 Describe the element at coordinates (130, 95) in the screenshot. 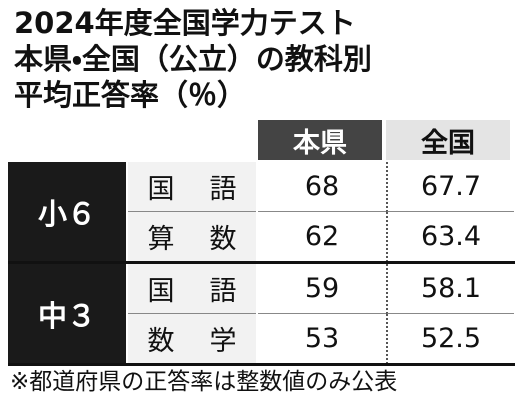

I see `title-line: 平均正答率（％）` at that location.